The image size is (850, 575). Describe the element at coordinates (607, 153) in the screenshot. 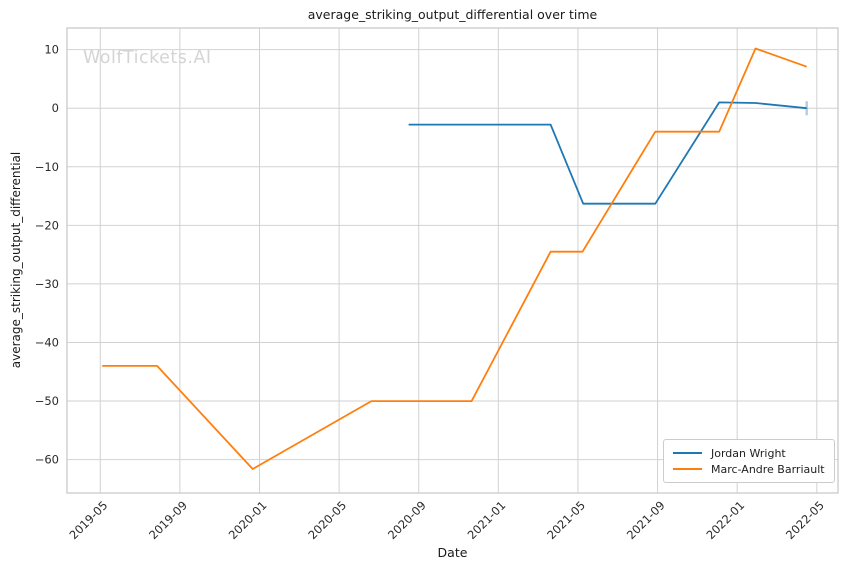

I see `series-line-jordan-wright` at that location.